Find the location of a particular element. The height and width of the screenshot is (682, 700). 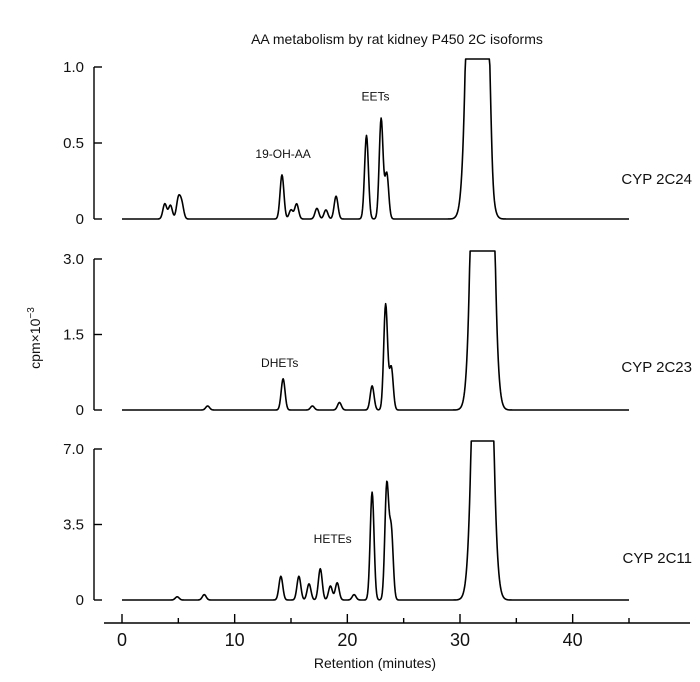

x-tick-label: 0 is located at coordinates (122, 640).